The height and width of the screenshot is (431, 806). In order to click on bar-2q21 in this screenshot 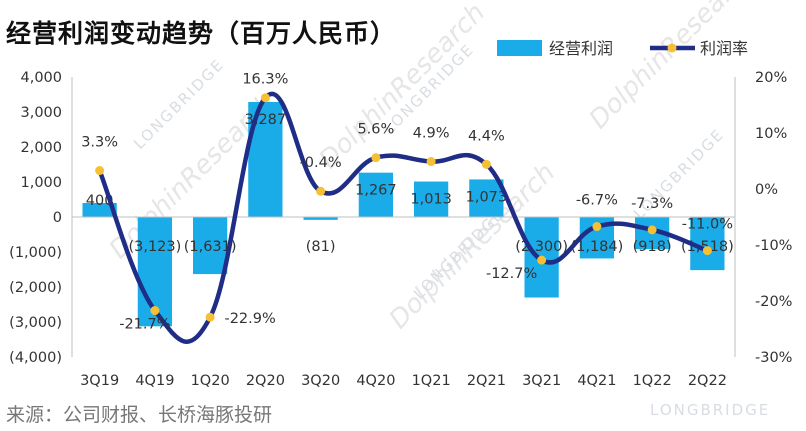, I will do `click(486, 198)`.